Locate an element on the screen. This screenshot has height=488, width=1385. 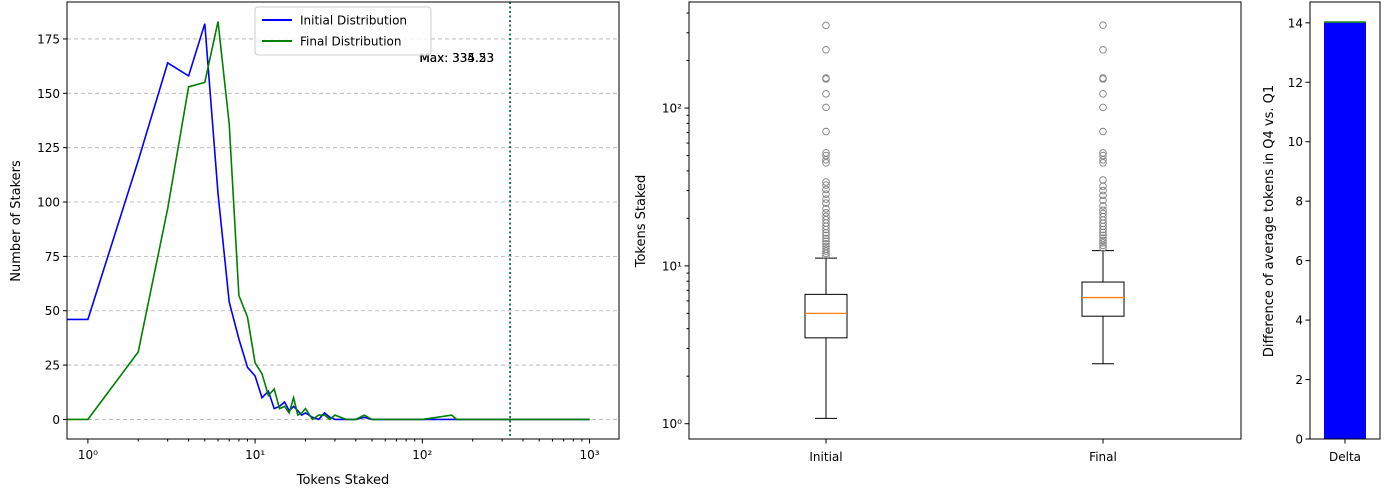
y-tick-label: 14 is located at coordinates (1295, 23).